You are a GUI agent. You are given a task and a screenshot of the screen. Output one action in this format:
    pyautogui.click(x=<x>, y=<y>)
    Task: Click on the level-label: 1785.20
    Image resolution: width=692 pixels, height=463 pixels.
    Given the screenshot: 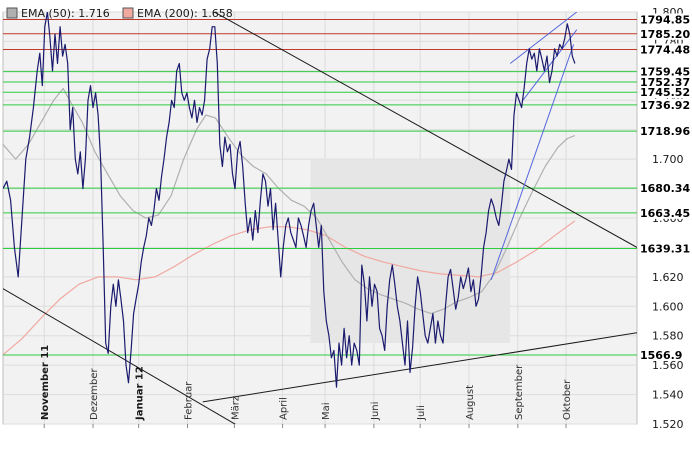 What is the action you would take?
    pyautogui.click(x=665, y=34)
    